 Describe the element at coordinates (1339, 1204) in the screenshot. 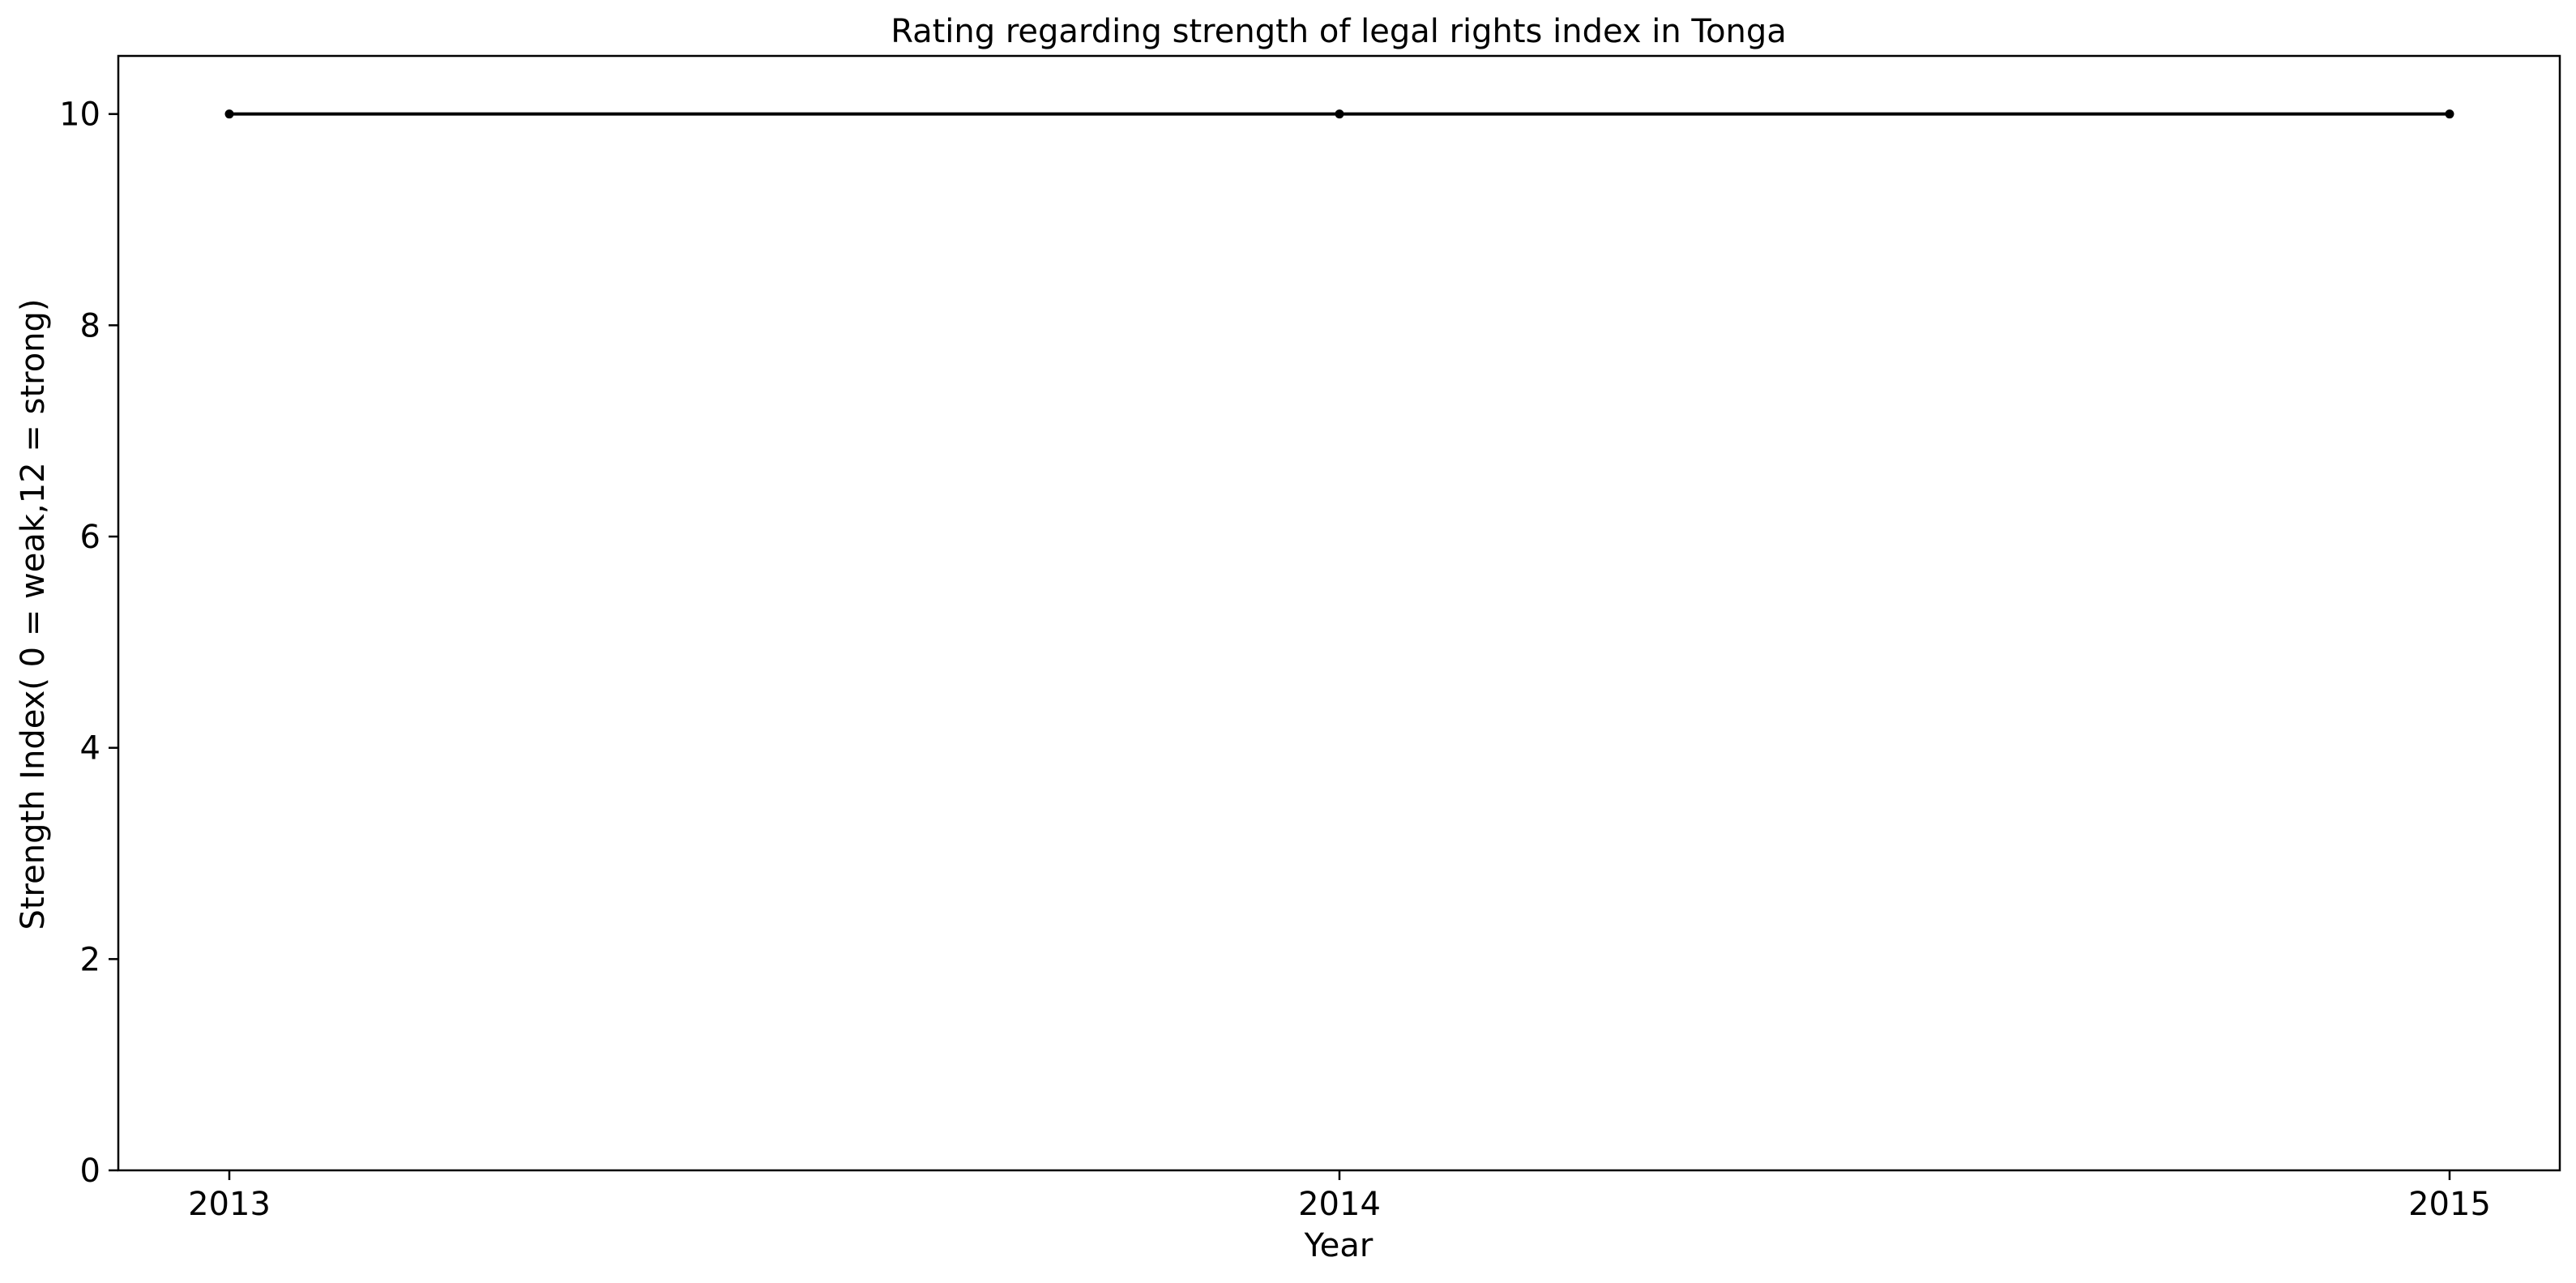

I see `x-tick-label: 2014` at that location.